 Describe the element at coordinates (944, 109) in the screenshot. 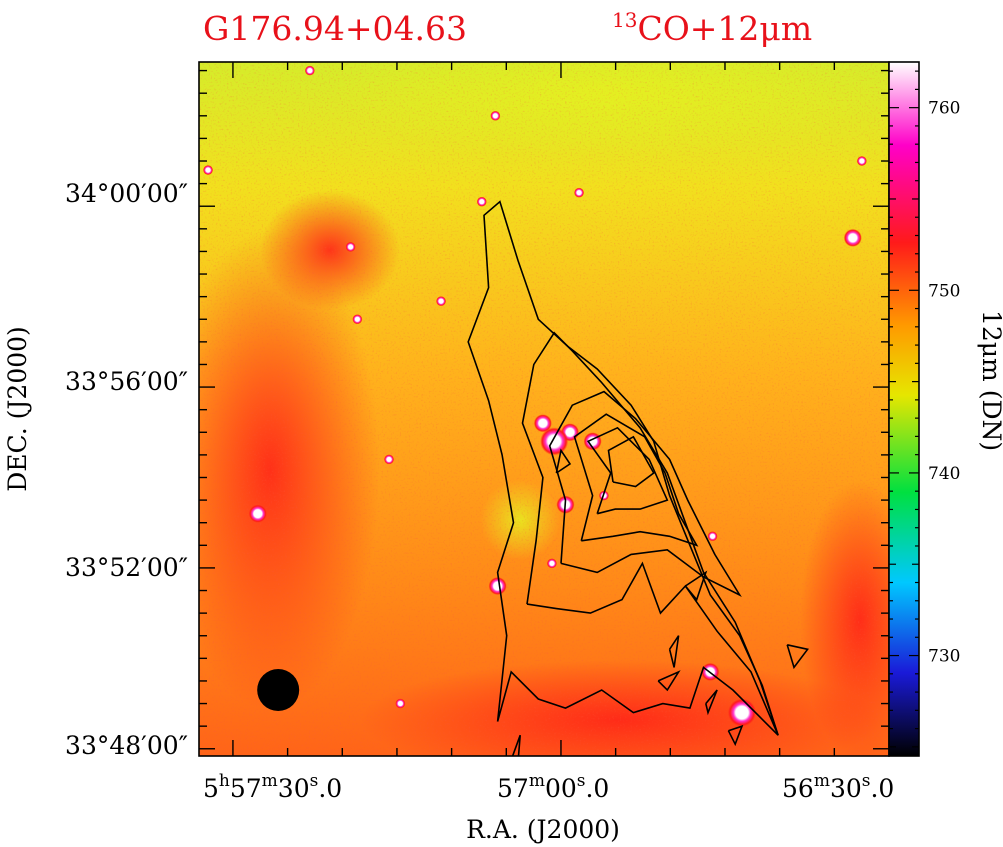

I see `colorbar-tick-label: 760` at that location.